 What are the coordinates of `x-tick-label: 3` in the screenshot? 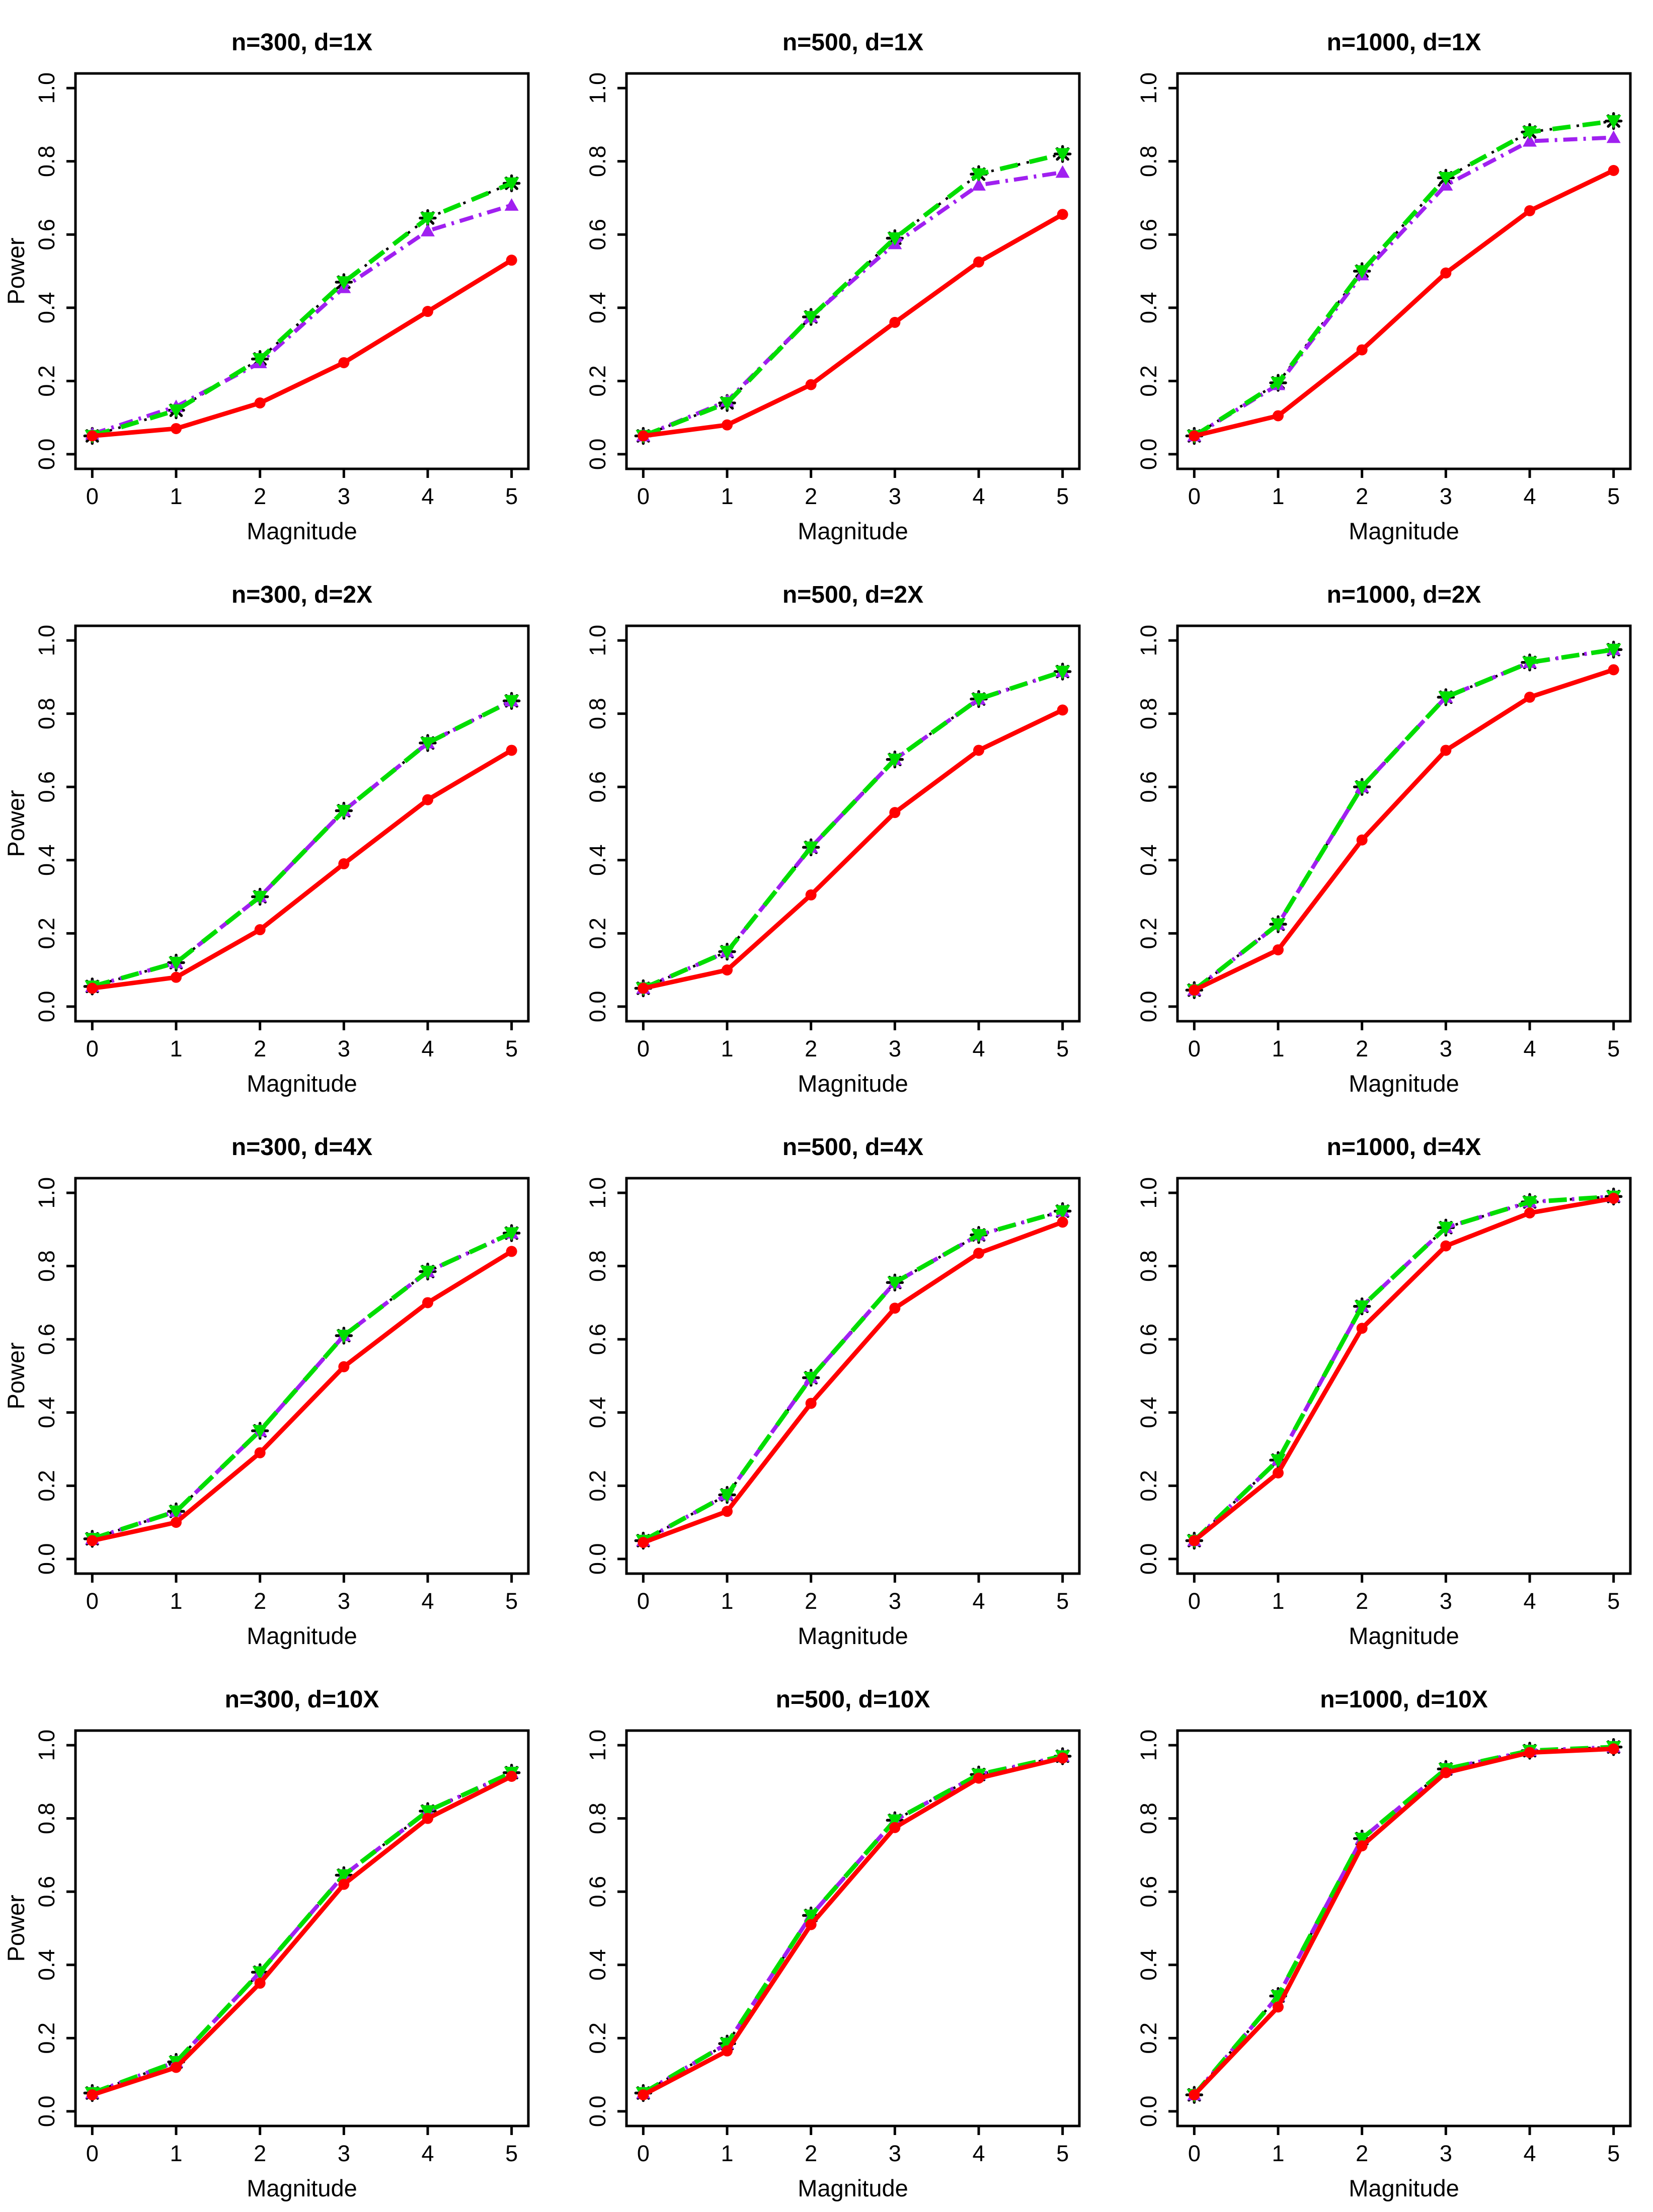 It's located at (895, 496).